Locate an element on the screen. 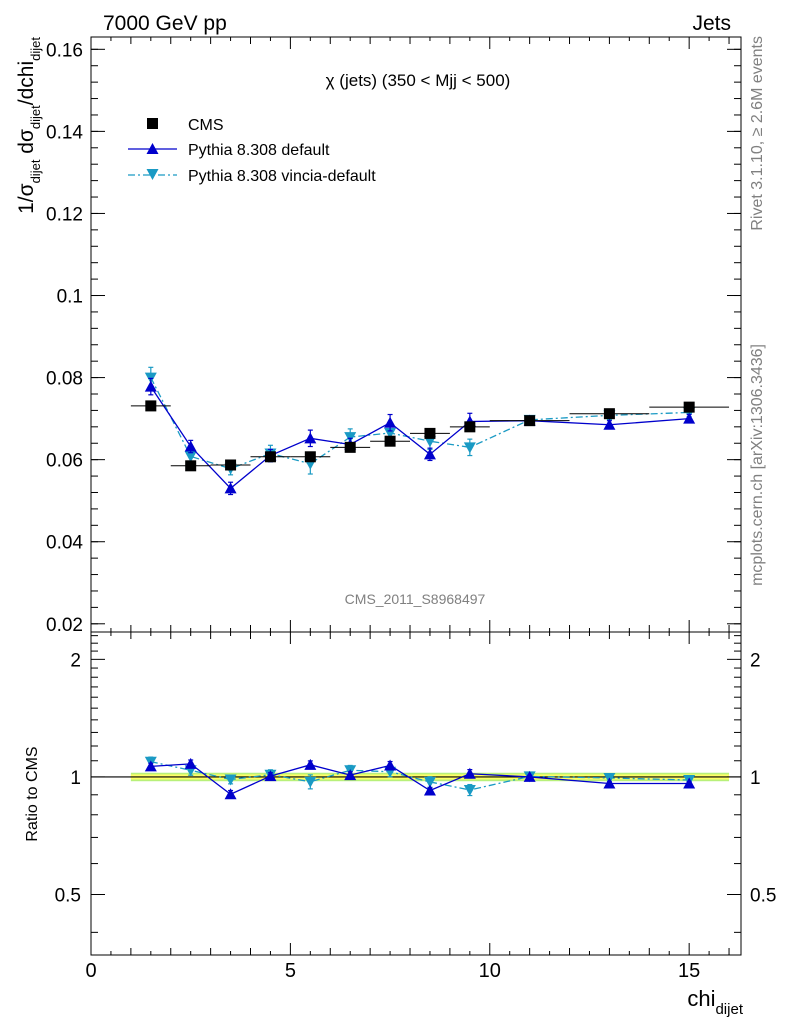  main-y-tick-label: 0.14 is located at coordinates (64, 132).